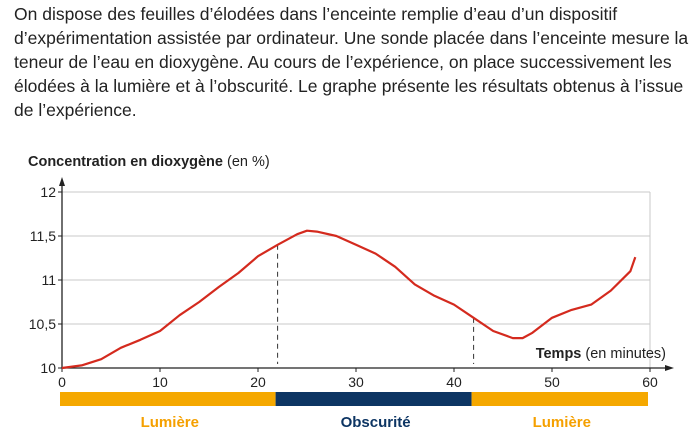  I want to click on phase-label: Obscurité, so click(376, 422).